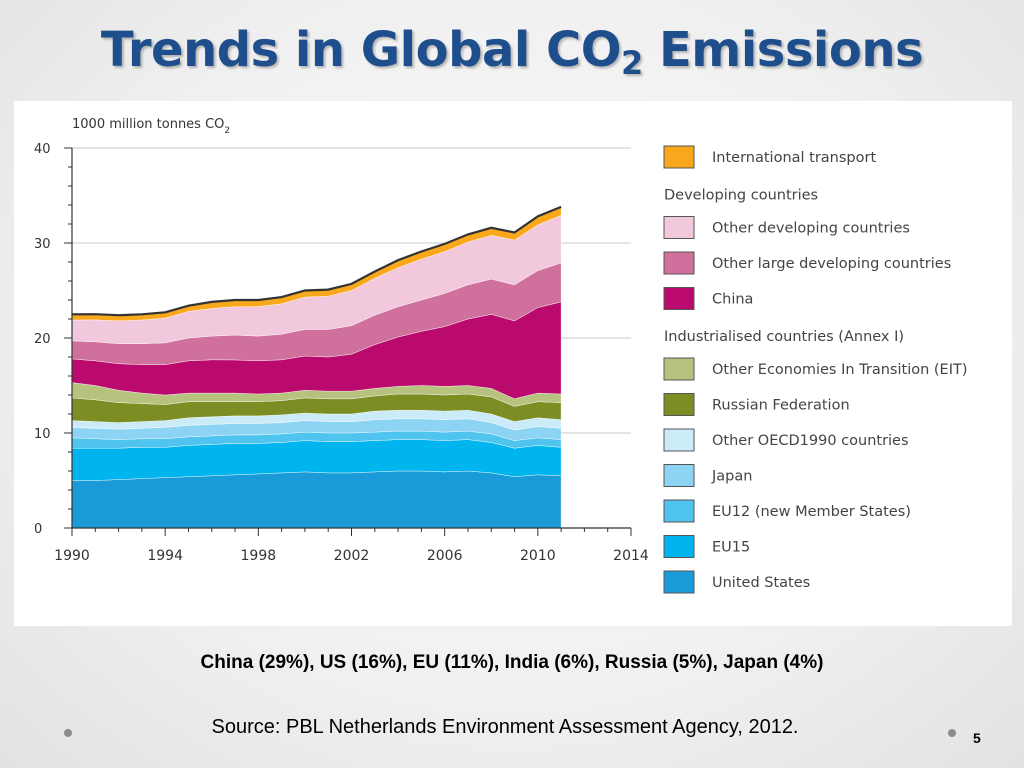 This screenshot has height=768, width=1024. What do you see at coordinates (781, 406) in the screenshot?
I see `legend-label-russian-federation: Russian Federation` at bounding box center [781, 406].